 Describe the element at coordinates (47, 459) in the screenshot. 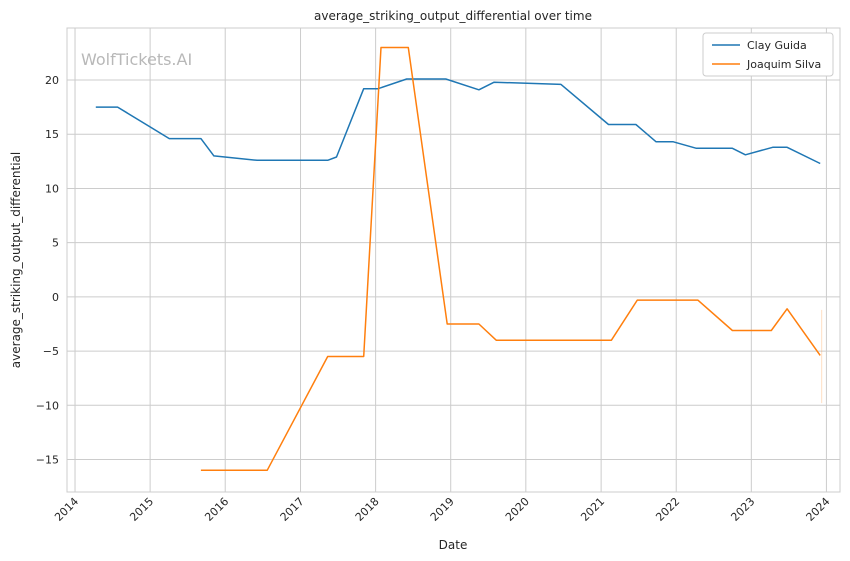

I see `y-tick-label: −15` at that location.